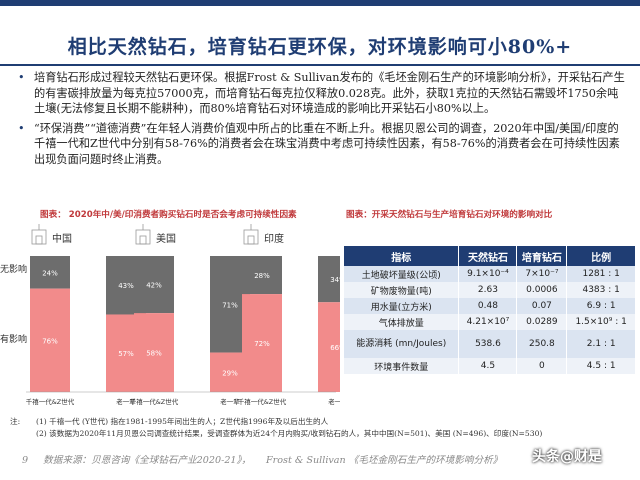 The width and height of the screenshot is (640, 480). Describe the element at coordinates (39, 234) in the screenshot. I see `temple-icon` at that location.